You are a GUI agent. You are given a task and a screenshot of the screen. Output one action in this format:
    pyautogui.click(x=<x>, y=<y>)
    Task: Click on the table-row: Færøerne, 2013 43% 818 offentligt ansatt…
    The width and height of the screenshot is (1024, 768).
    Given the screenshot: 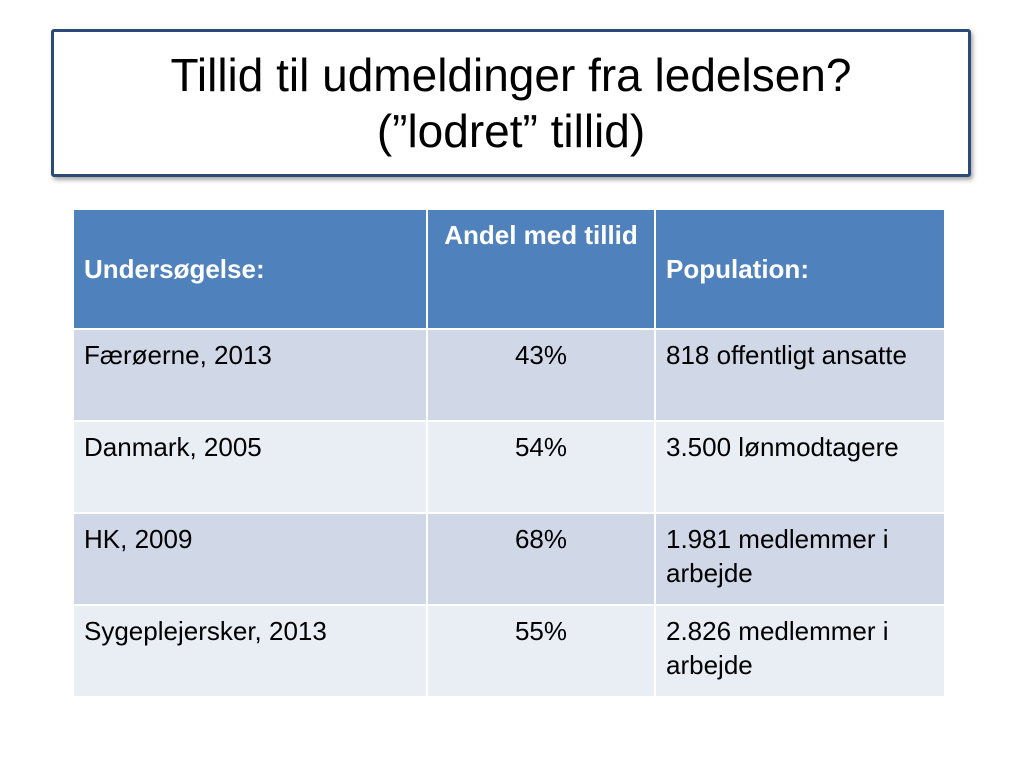 What is the action you would take?
    pyautogui.click(x=509, y=375)
    